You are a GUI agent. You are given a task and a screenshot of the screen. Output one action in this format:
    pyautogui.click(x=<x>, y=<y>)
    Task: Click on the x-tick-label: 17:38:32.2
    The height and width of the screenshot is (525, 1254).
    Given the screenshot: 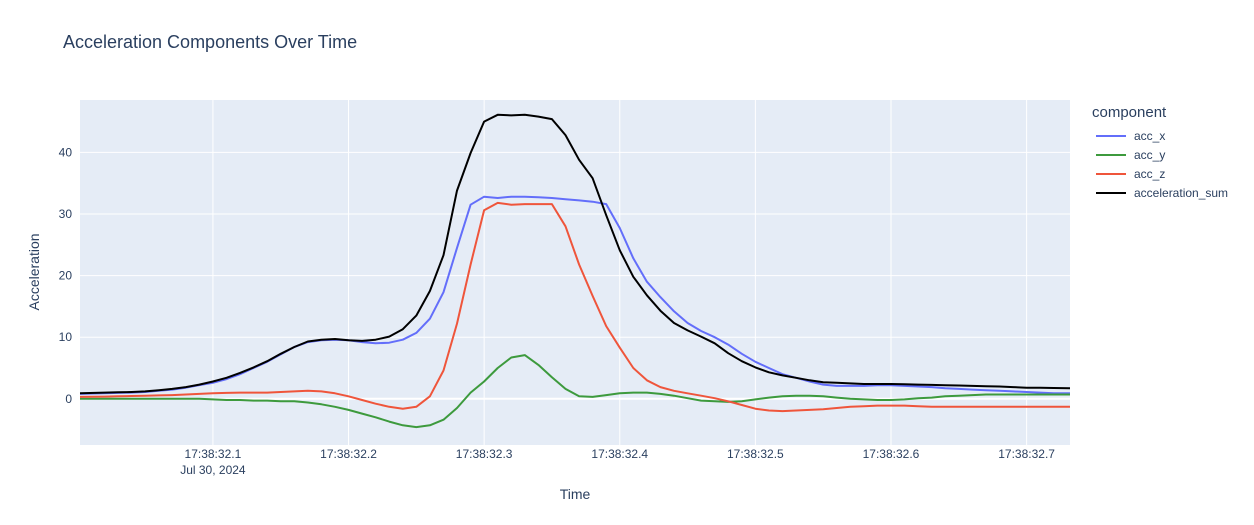 What is the action you would take?
    pyautogui.click(x=348, y=454)
    